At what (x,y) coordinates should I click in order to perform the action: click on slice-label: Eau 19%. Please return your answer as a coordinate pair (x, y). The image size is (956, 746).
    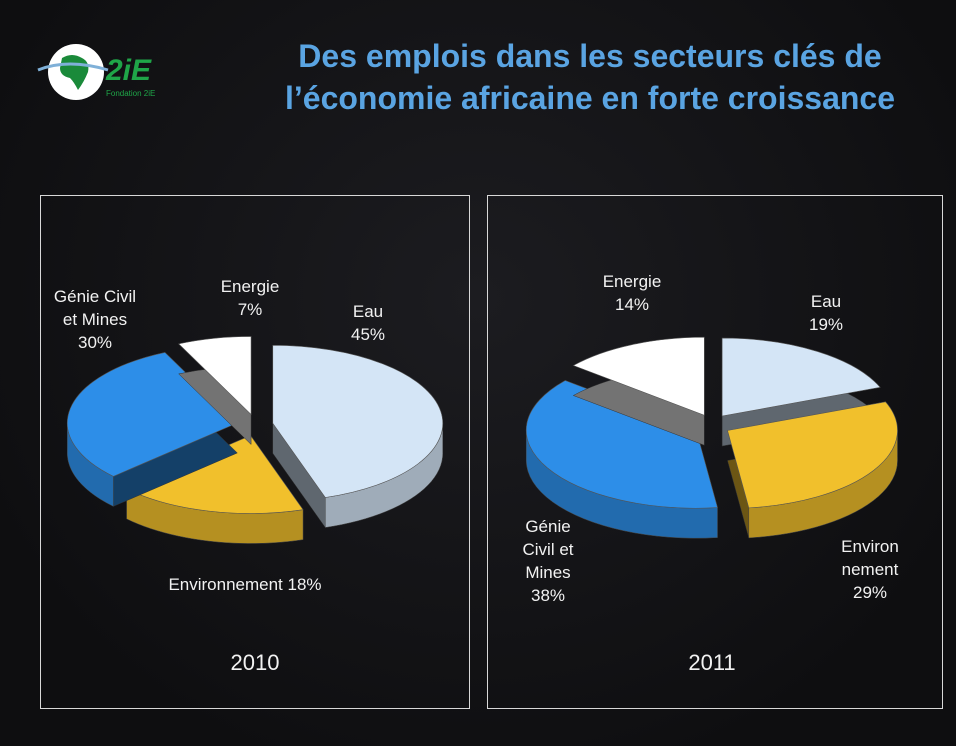
    Looking at the image, I should click on (826, 313).